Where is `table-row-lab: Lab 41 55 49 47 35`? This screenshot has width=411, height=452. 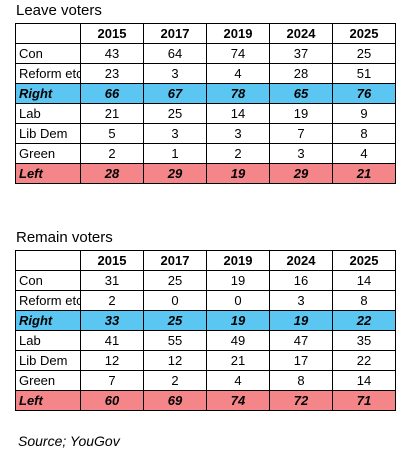 table-row-lab: Lab 41 55 49 47 35 is located at coordinates (205, 340).